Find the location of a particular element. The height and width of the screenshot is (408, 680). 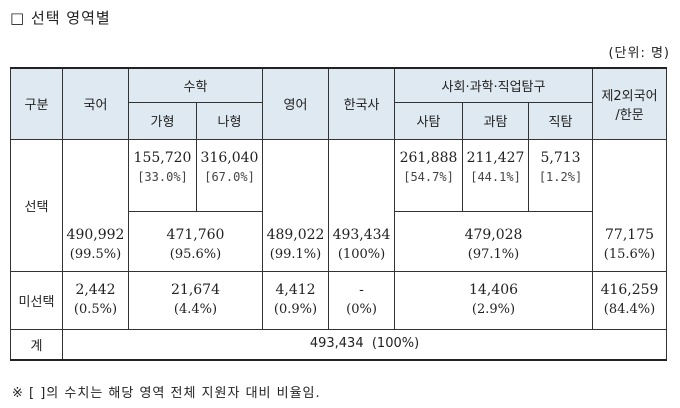

selected-math-ga: 155,720 [33.0%] is located at coordinates (162, 175).